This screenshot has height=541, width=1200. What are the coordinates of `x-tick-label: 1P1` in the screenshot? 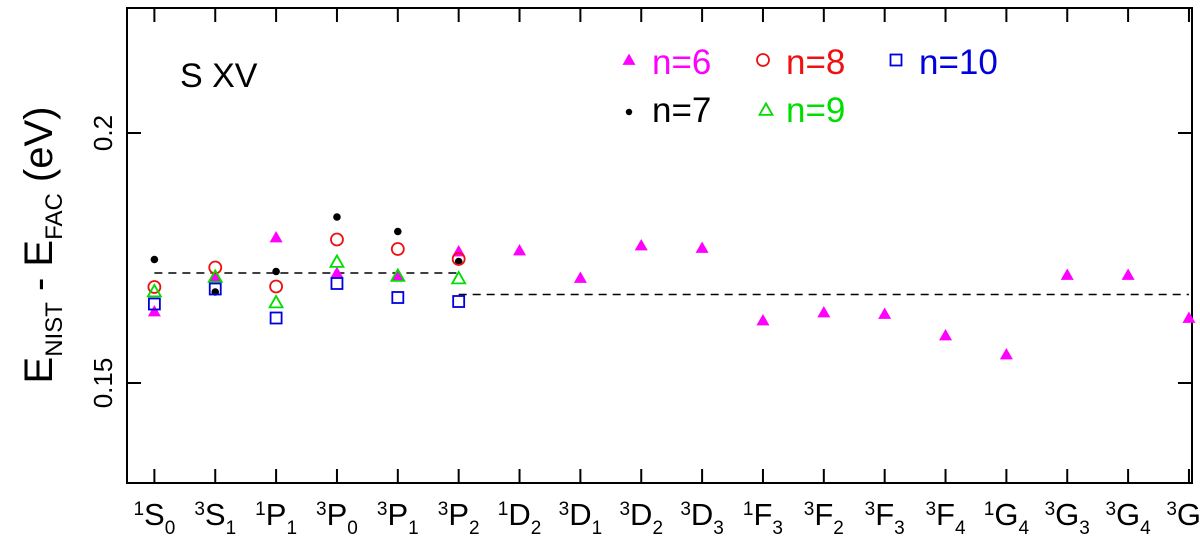 It's located at (276, 518).